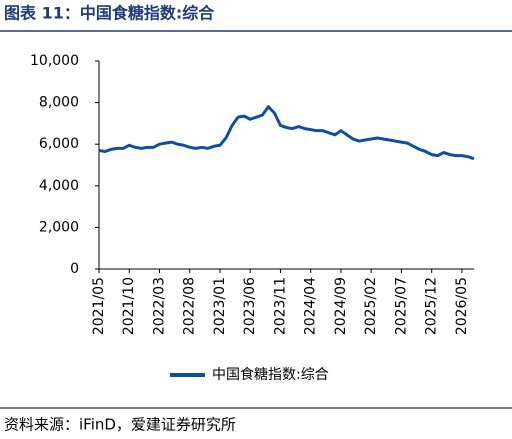  What do you see at coordinates (129, 306) in the screenshot?
I see `x-tick-label: 2021/10` at bounding box center [129, 306].